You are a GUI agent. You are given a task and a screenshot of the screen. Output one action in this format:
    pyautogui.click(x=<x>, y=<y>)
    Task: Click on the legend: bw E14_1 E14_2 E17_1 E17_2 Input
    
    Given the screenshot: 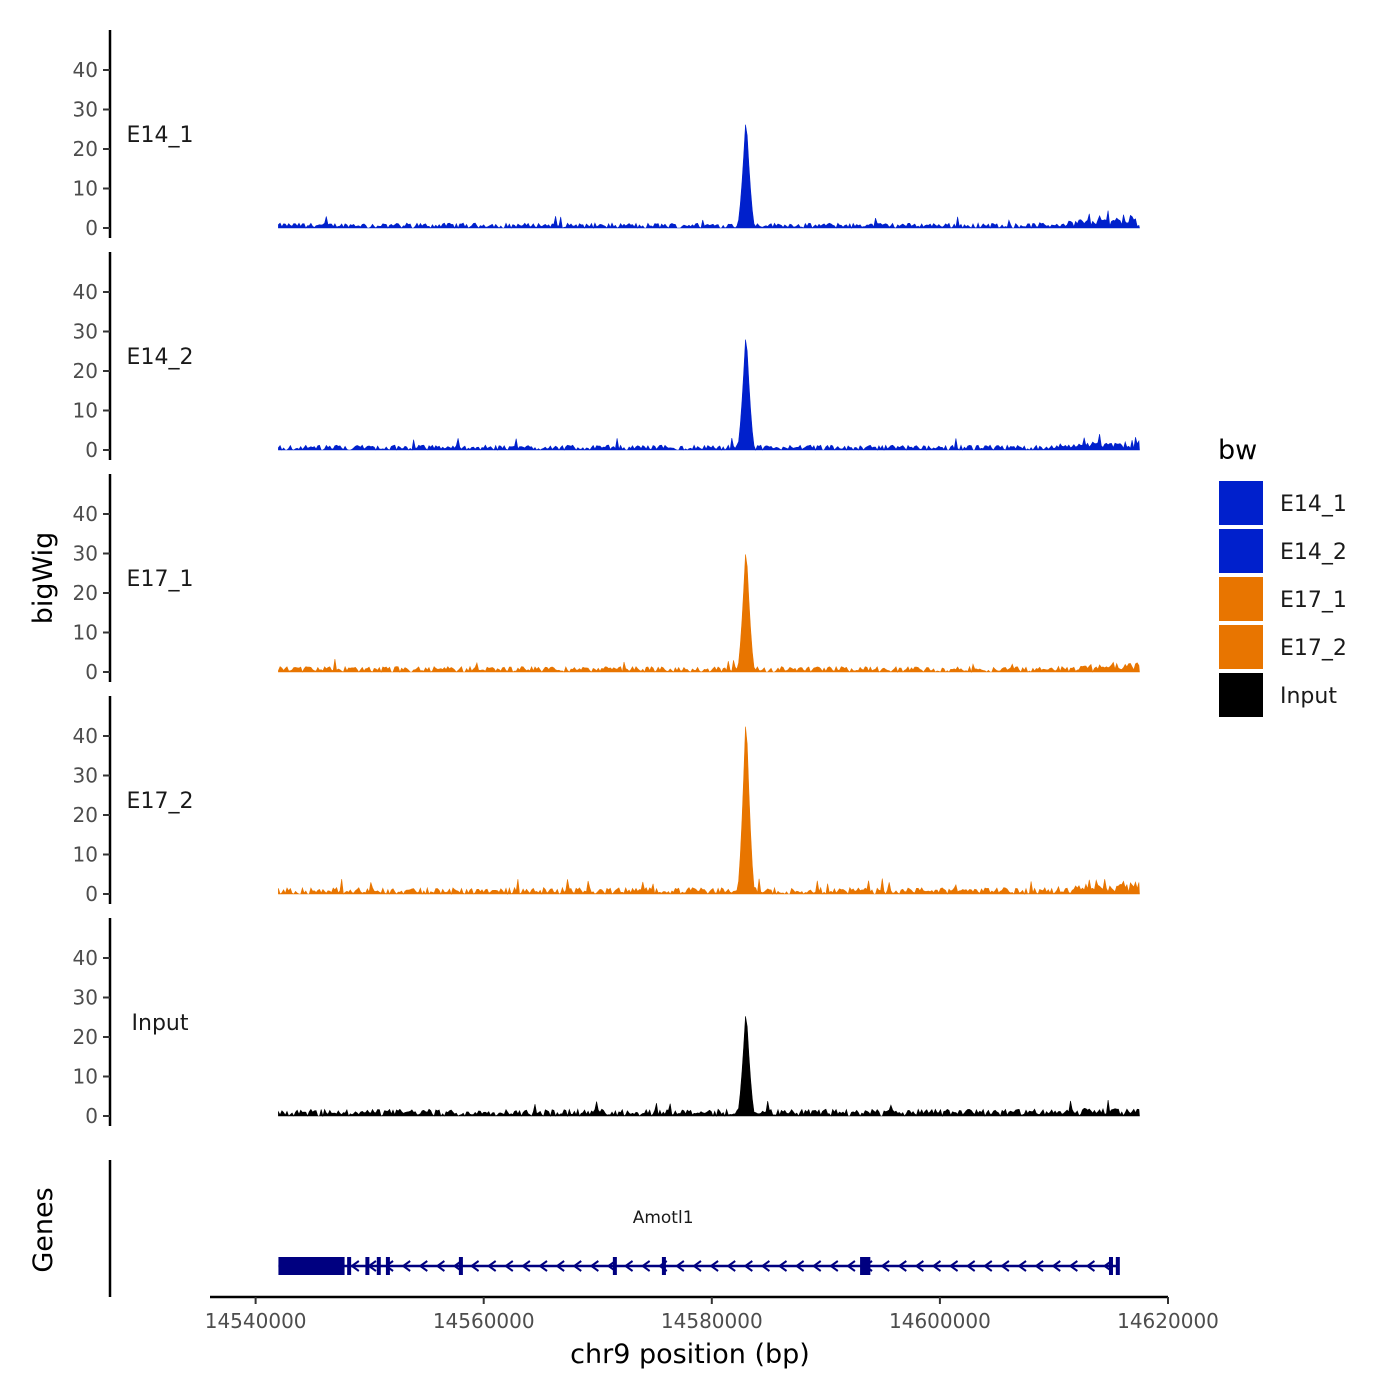 What is the action you would take?
    pyautogui.click(x=1282, y=577)
    